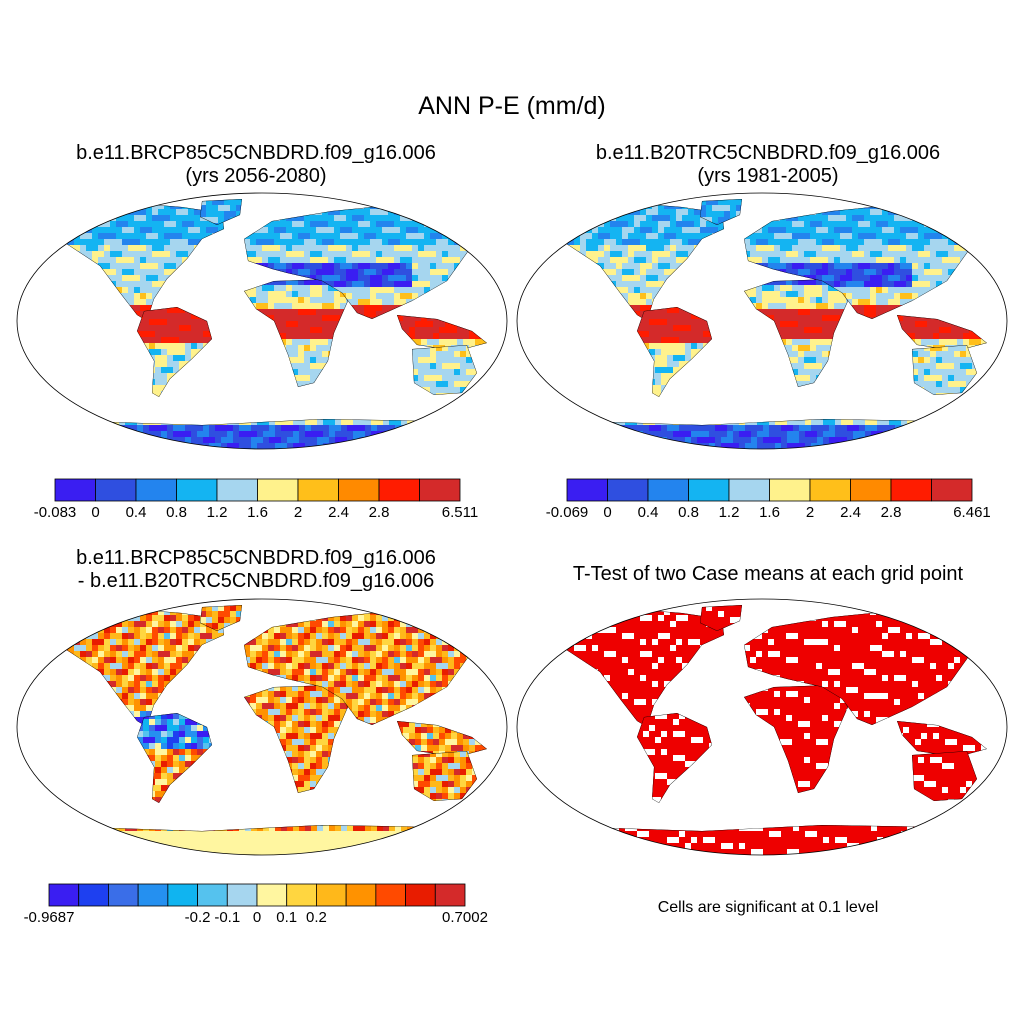  What do you see at coordinates (674, 758) in the screenshot?
I see `map-ttest-south-america` at bounding box center [674, 758].